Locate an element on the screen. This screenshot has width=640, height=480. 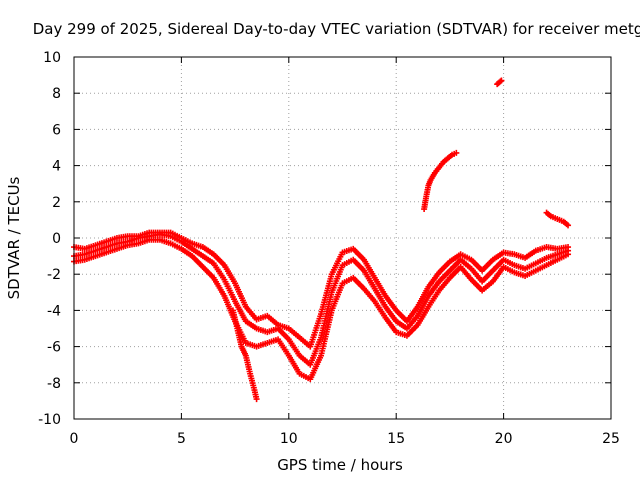
x-tick-label: 15 is located at coordinates (396, 439).